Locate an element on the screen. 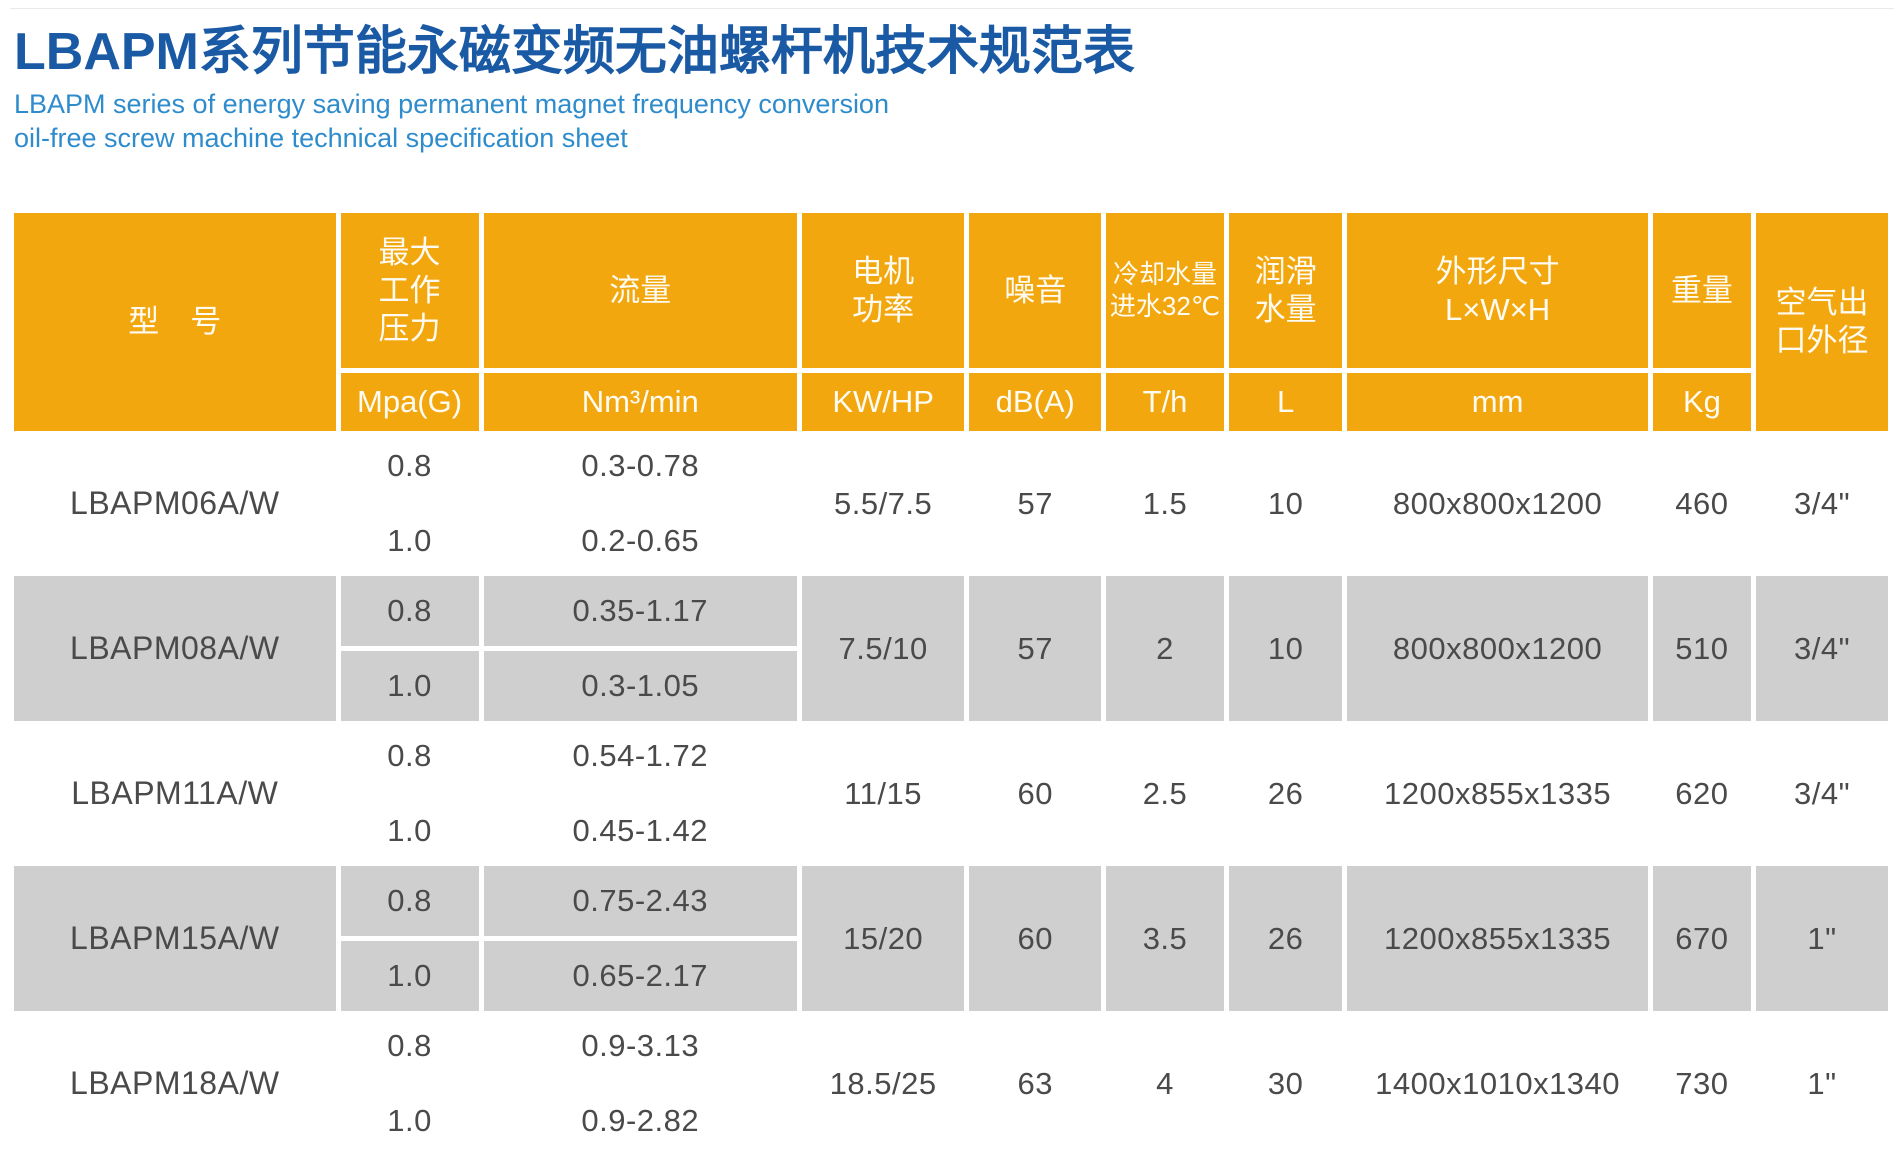 The height and width of the screenshot is (1156, 1904). cell-flow: 0.9-3.13 0.9-2.82 is located at coordinates (640, 1083).